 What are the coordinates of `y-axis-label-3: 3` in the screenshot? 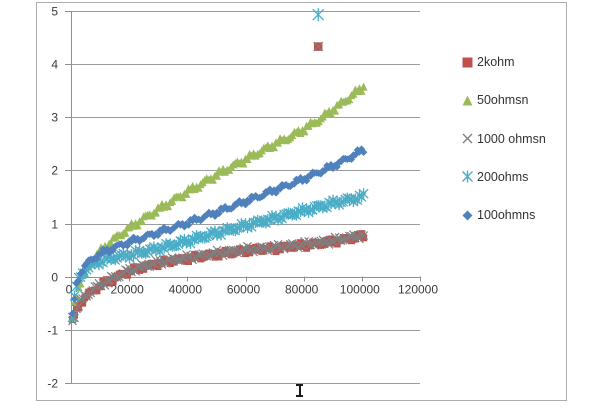 It's located at (54, 118).